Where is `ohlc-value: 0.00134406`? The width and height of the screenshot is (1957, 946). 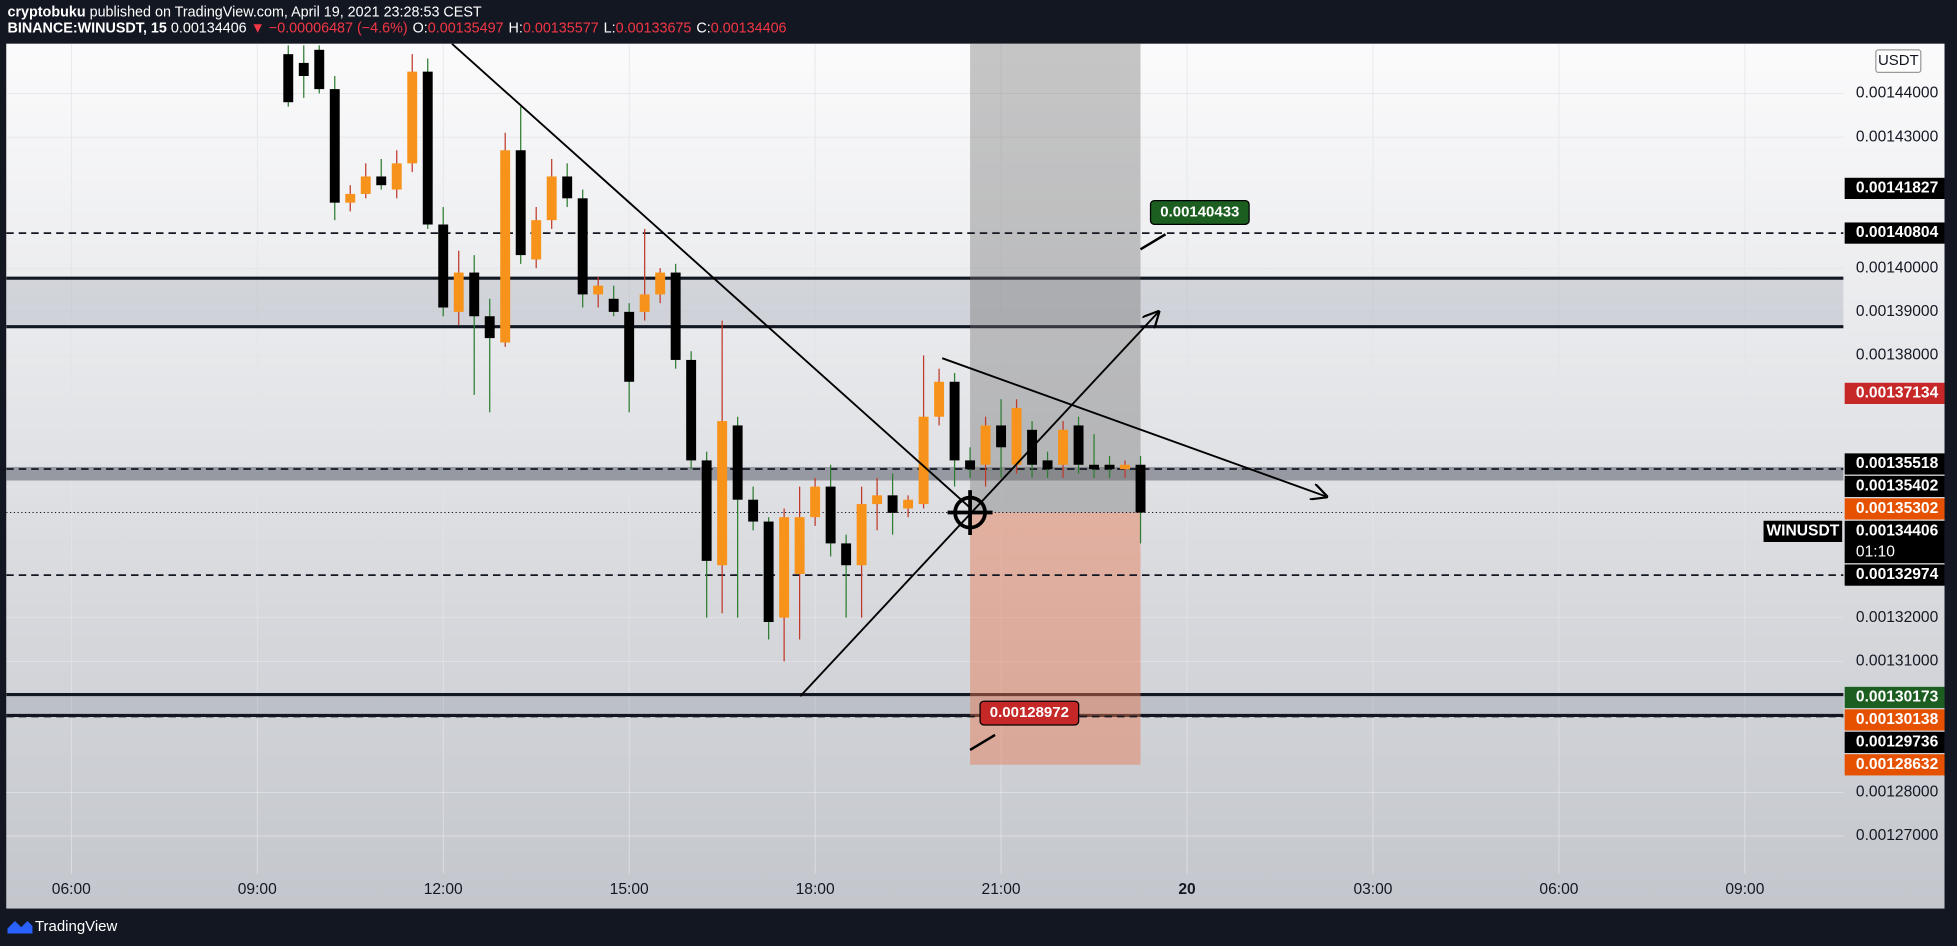
ohlc-value: 0.00134406 is located at coordinates (749, 29).